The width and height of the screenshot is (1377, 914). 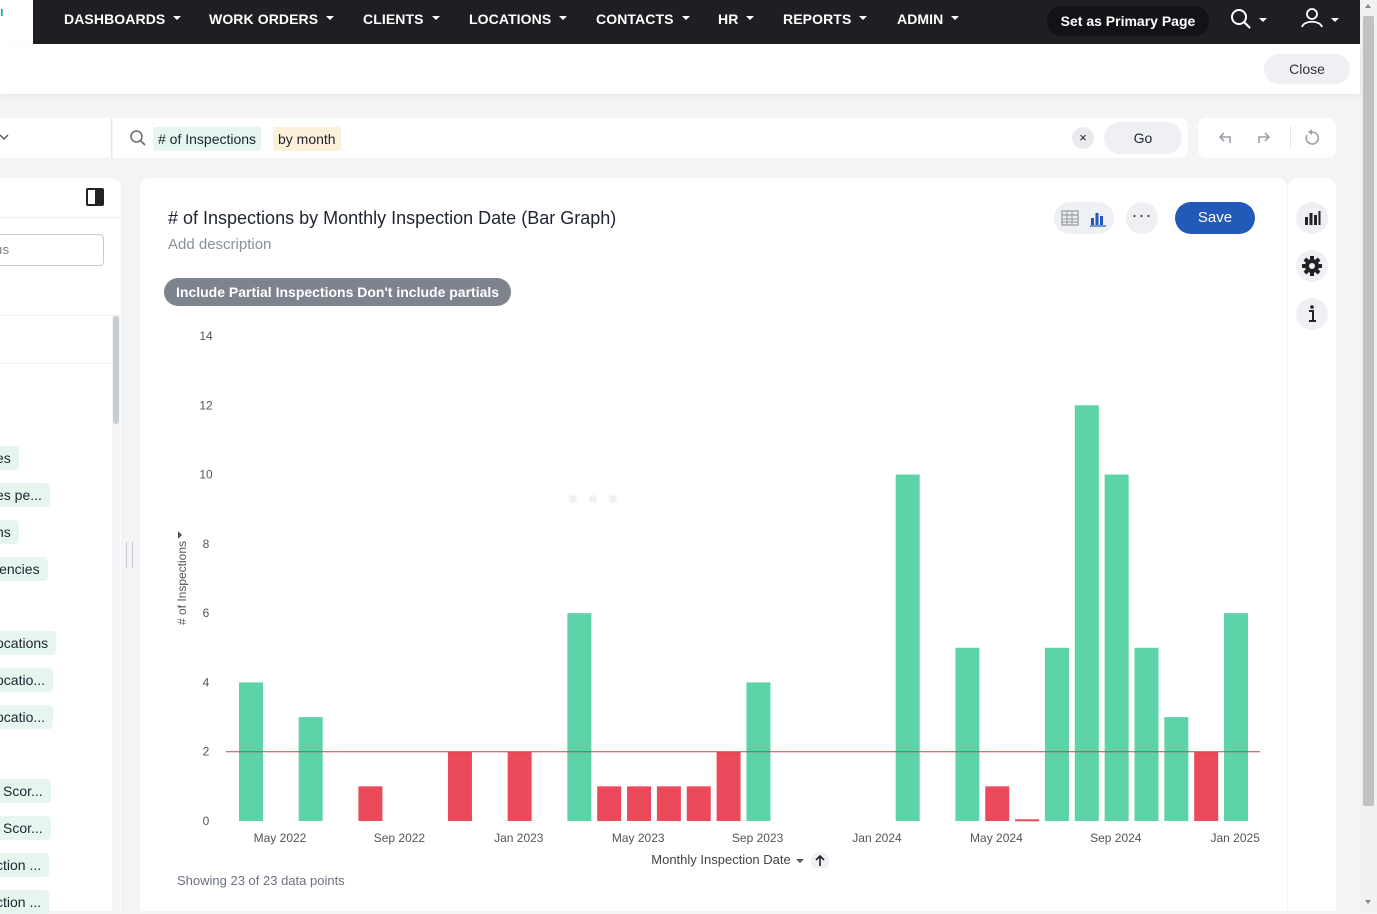 I want to click on chevron-down-icon, so click(x=4, y=137).